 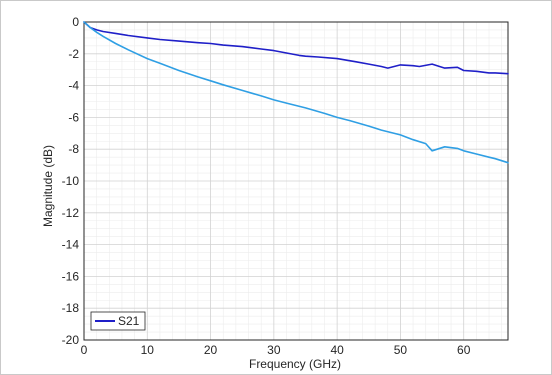 What do you see at coordinates (73, 86) in the screenshot?
I see `y-tick-label: -4` at bounding box center [73, 86].